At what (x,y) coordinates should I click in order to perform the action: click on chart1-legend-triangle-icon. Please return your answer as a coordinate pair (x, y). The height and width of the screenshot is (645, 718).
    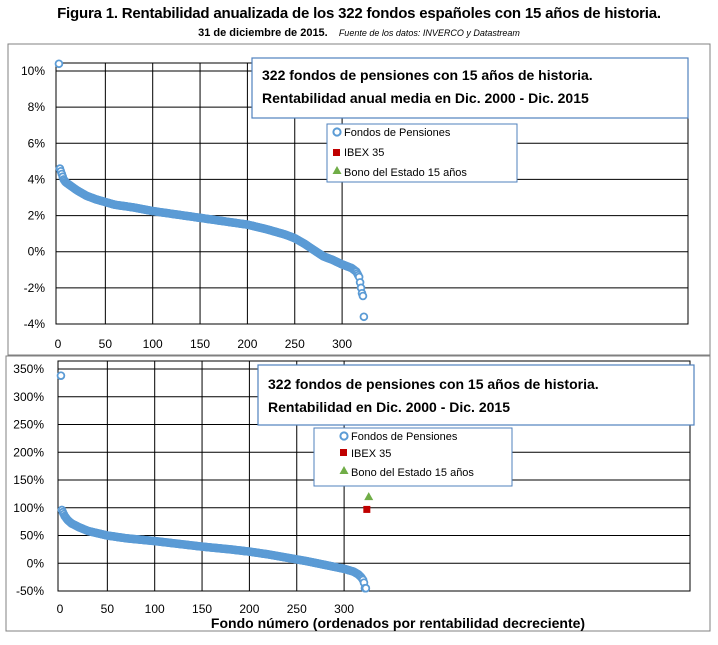
    Looking at the image, I should click on (337, 170).